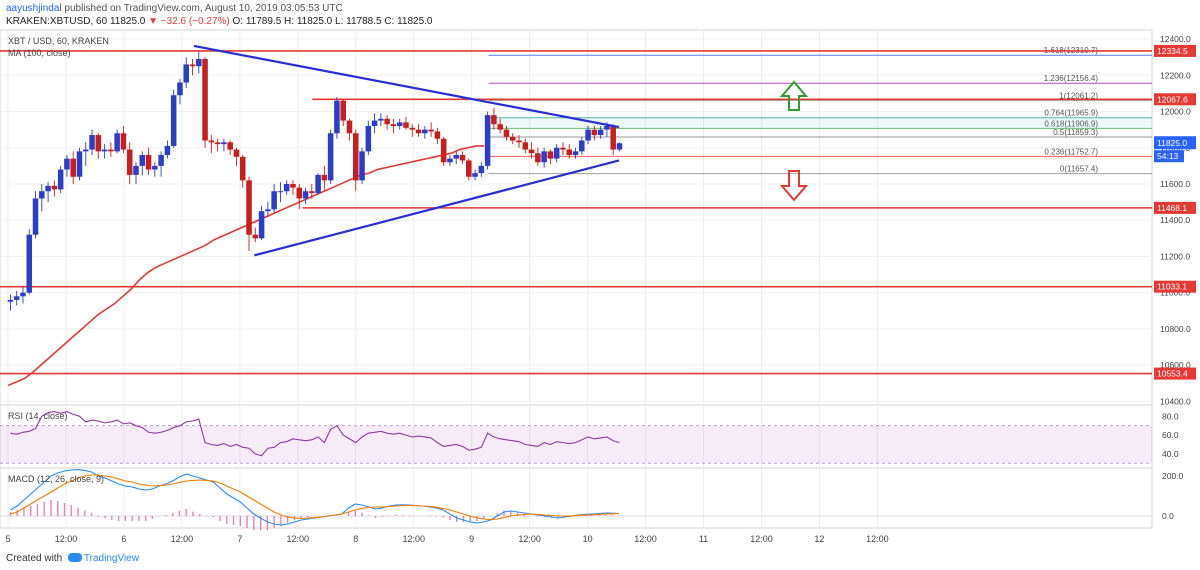 The image size is (1200, 570). What do you see at coordinates (1172, 374) in the screenshot?
I see `level-price-label: 10553.4` at bounding box center [1172, 374].